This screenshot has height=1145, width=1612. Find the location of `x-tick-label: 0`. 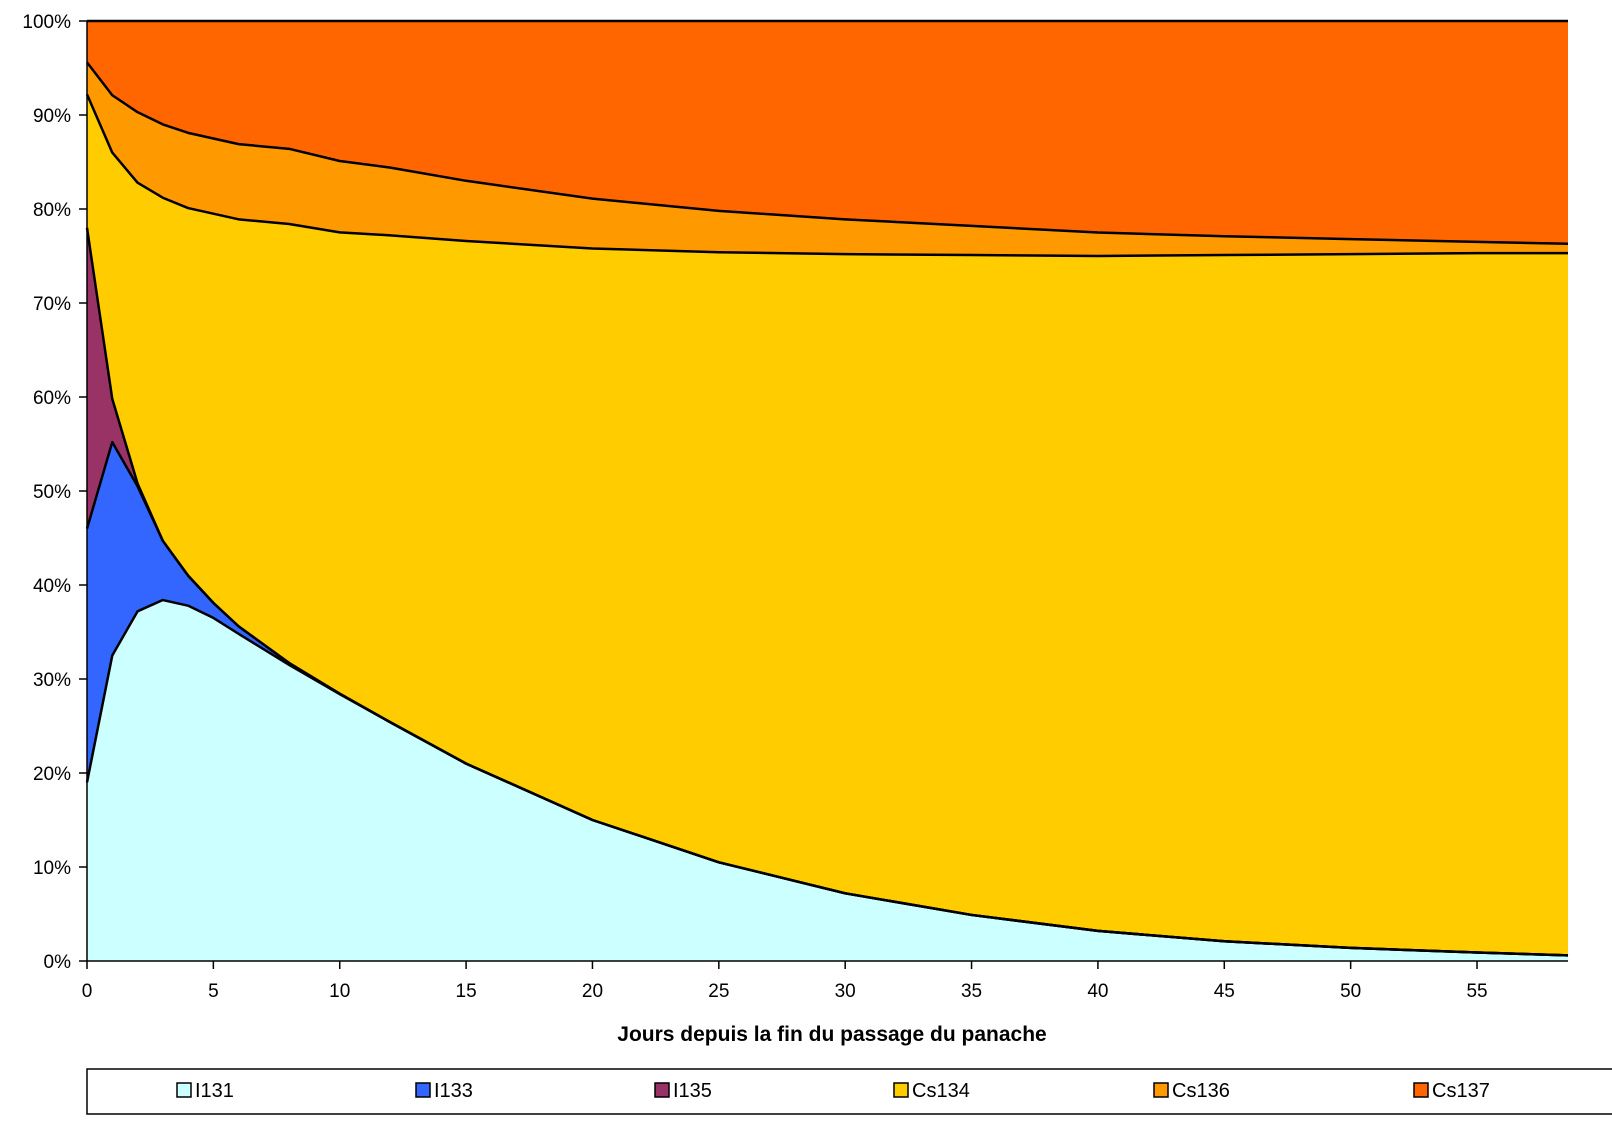

x-tick-label: 0 is located at coordinates (87, 991).